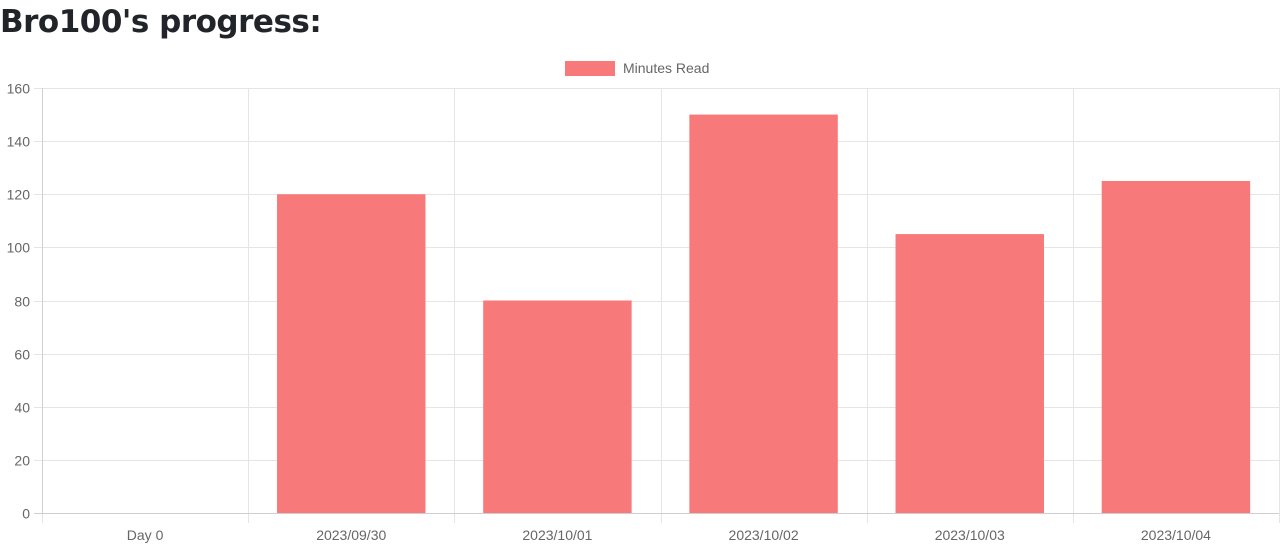  I want to click on x-tick-label: 2023/10/04, so click(1176, 535).